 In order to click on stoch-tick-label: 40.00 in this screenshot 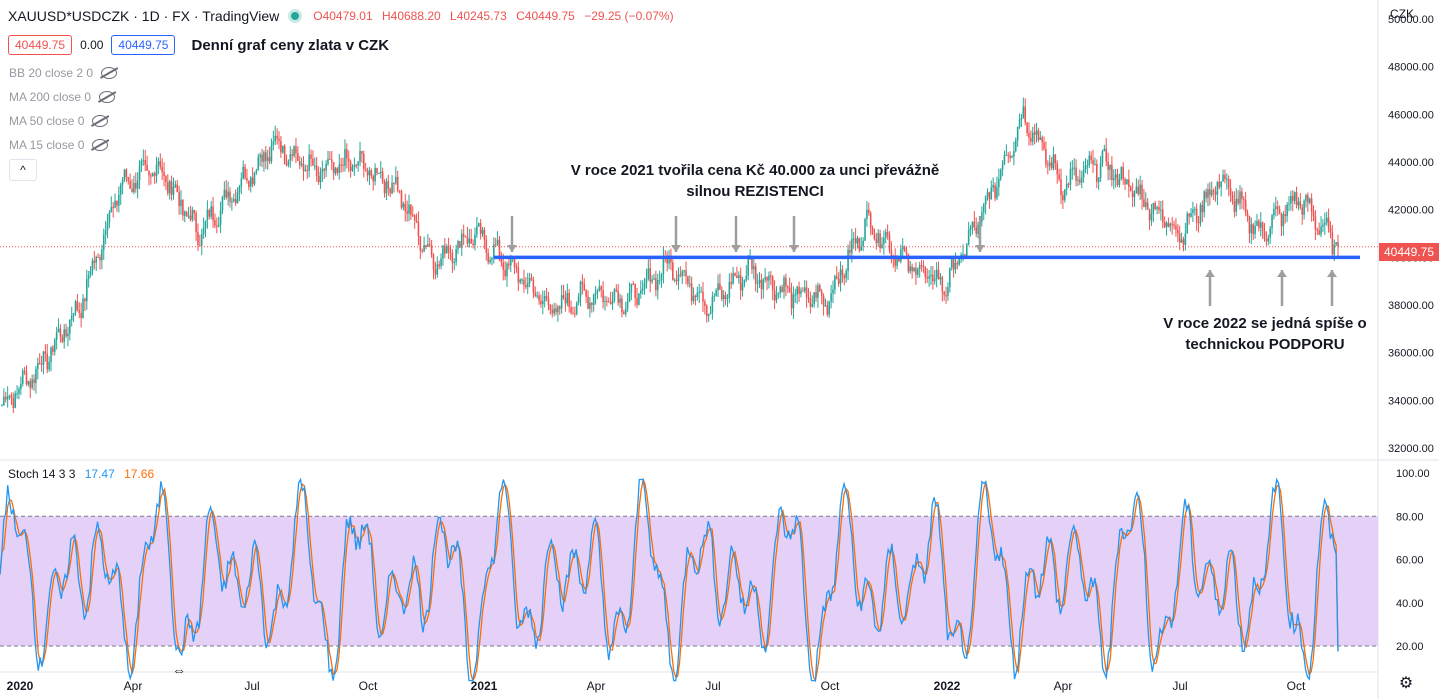, I will do `click(1410, 604)`.